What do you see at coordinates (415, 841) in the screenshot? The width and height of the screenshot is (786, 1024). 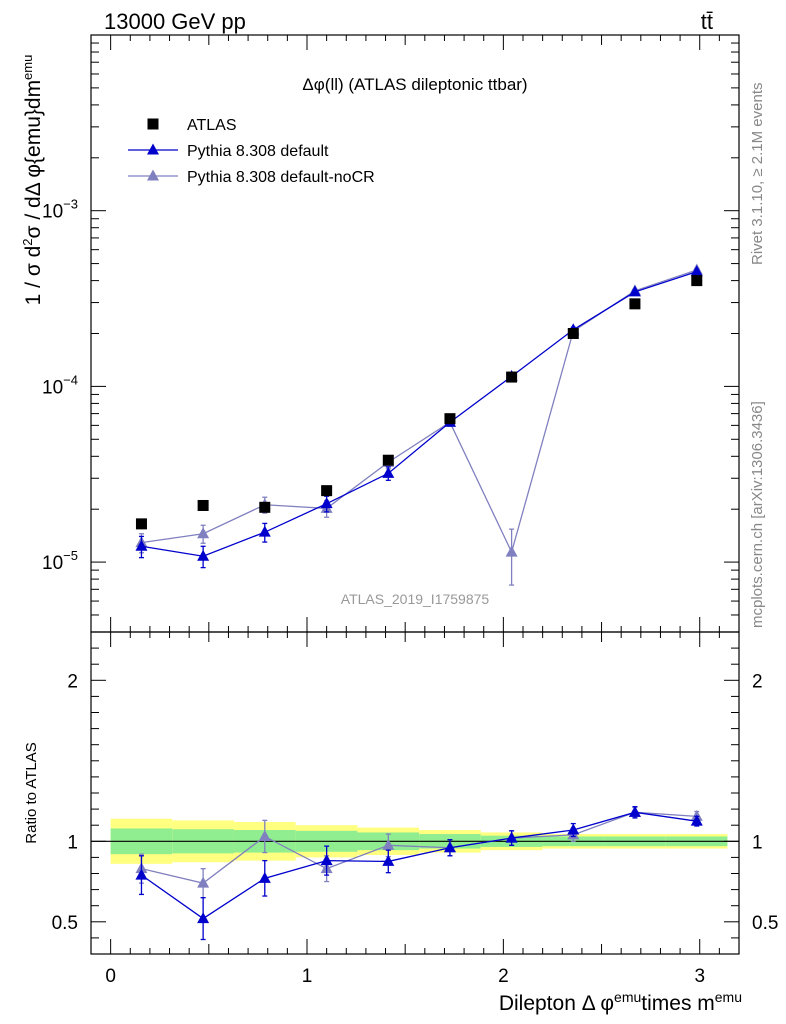 I see `ratio-uncertainty-bands` at bounding box center [415, 841].